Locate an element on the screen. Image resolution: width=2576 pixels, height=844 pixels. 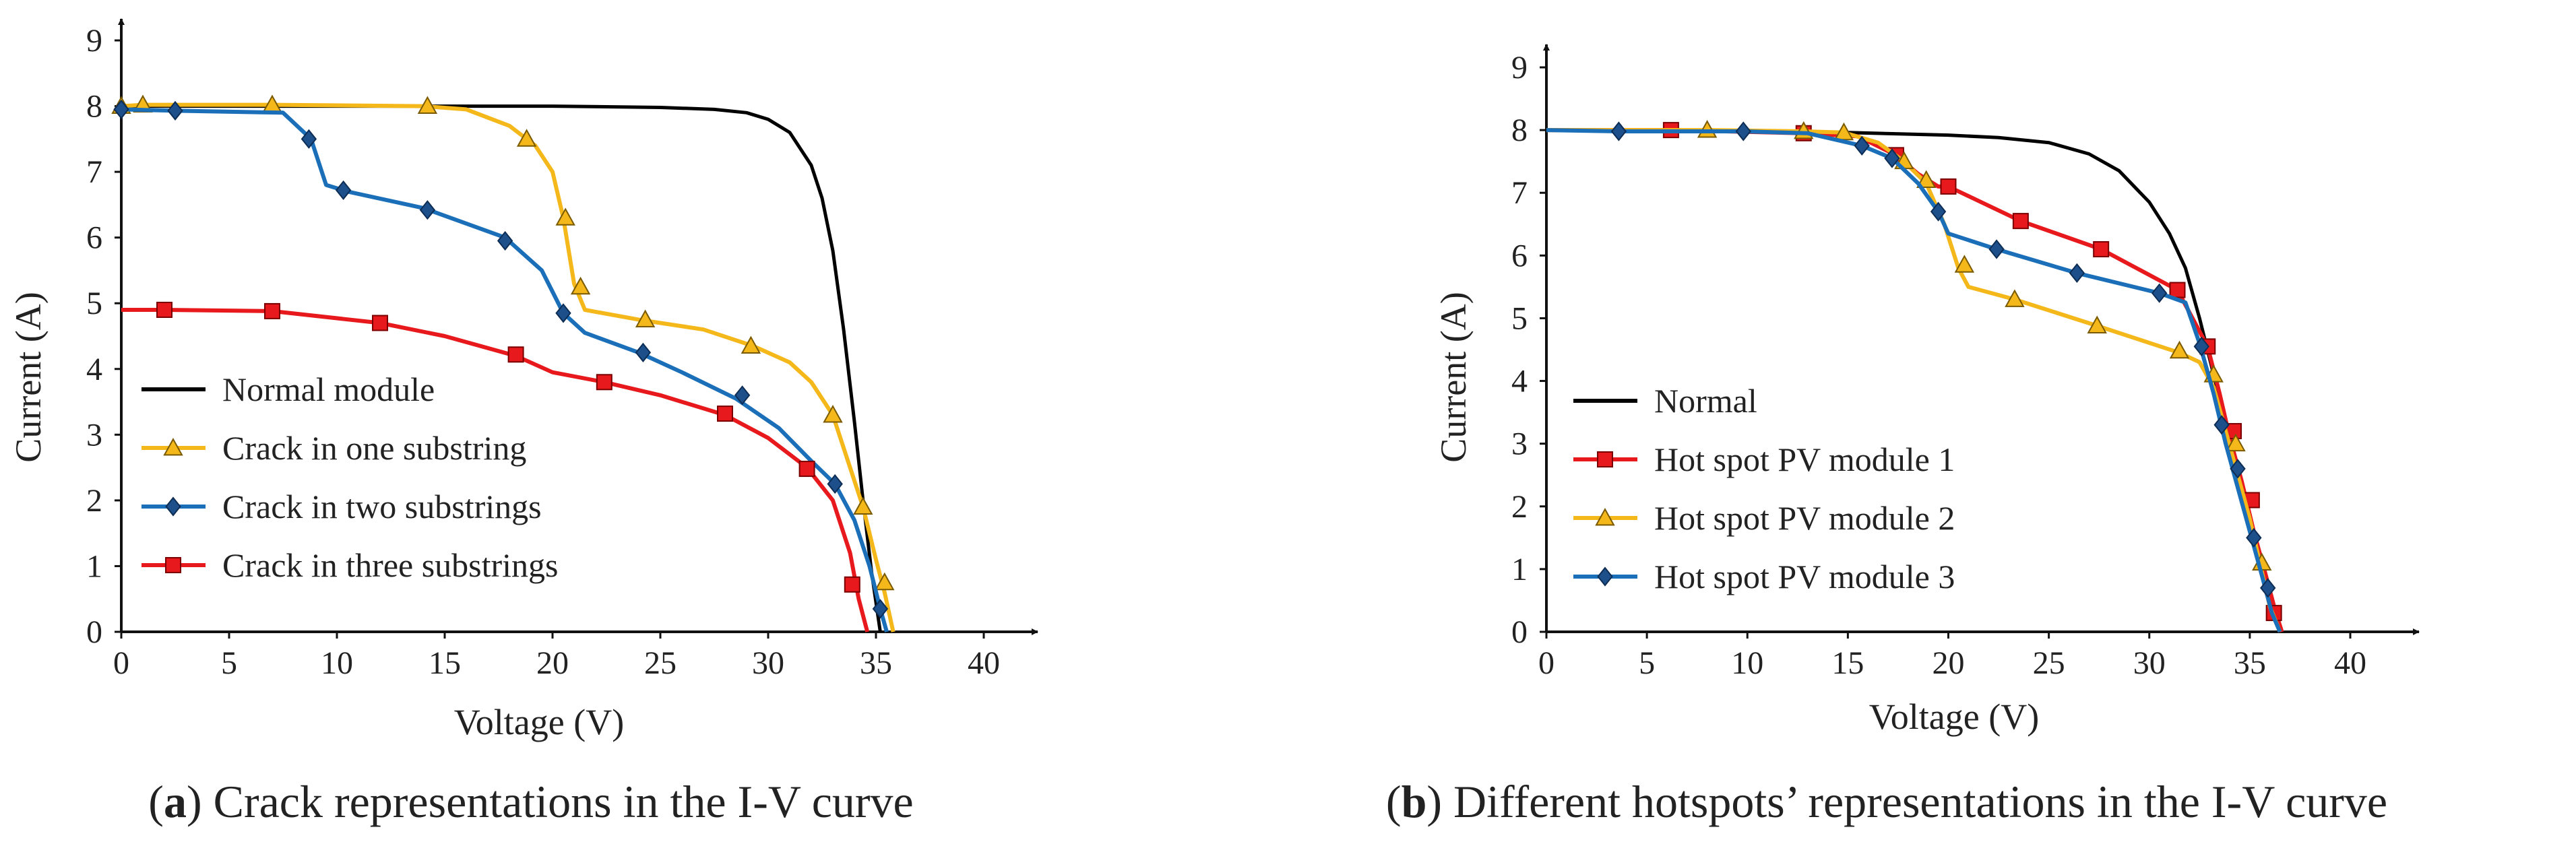
y-tick-label: 1 is located at coordinates (94, 566).